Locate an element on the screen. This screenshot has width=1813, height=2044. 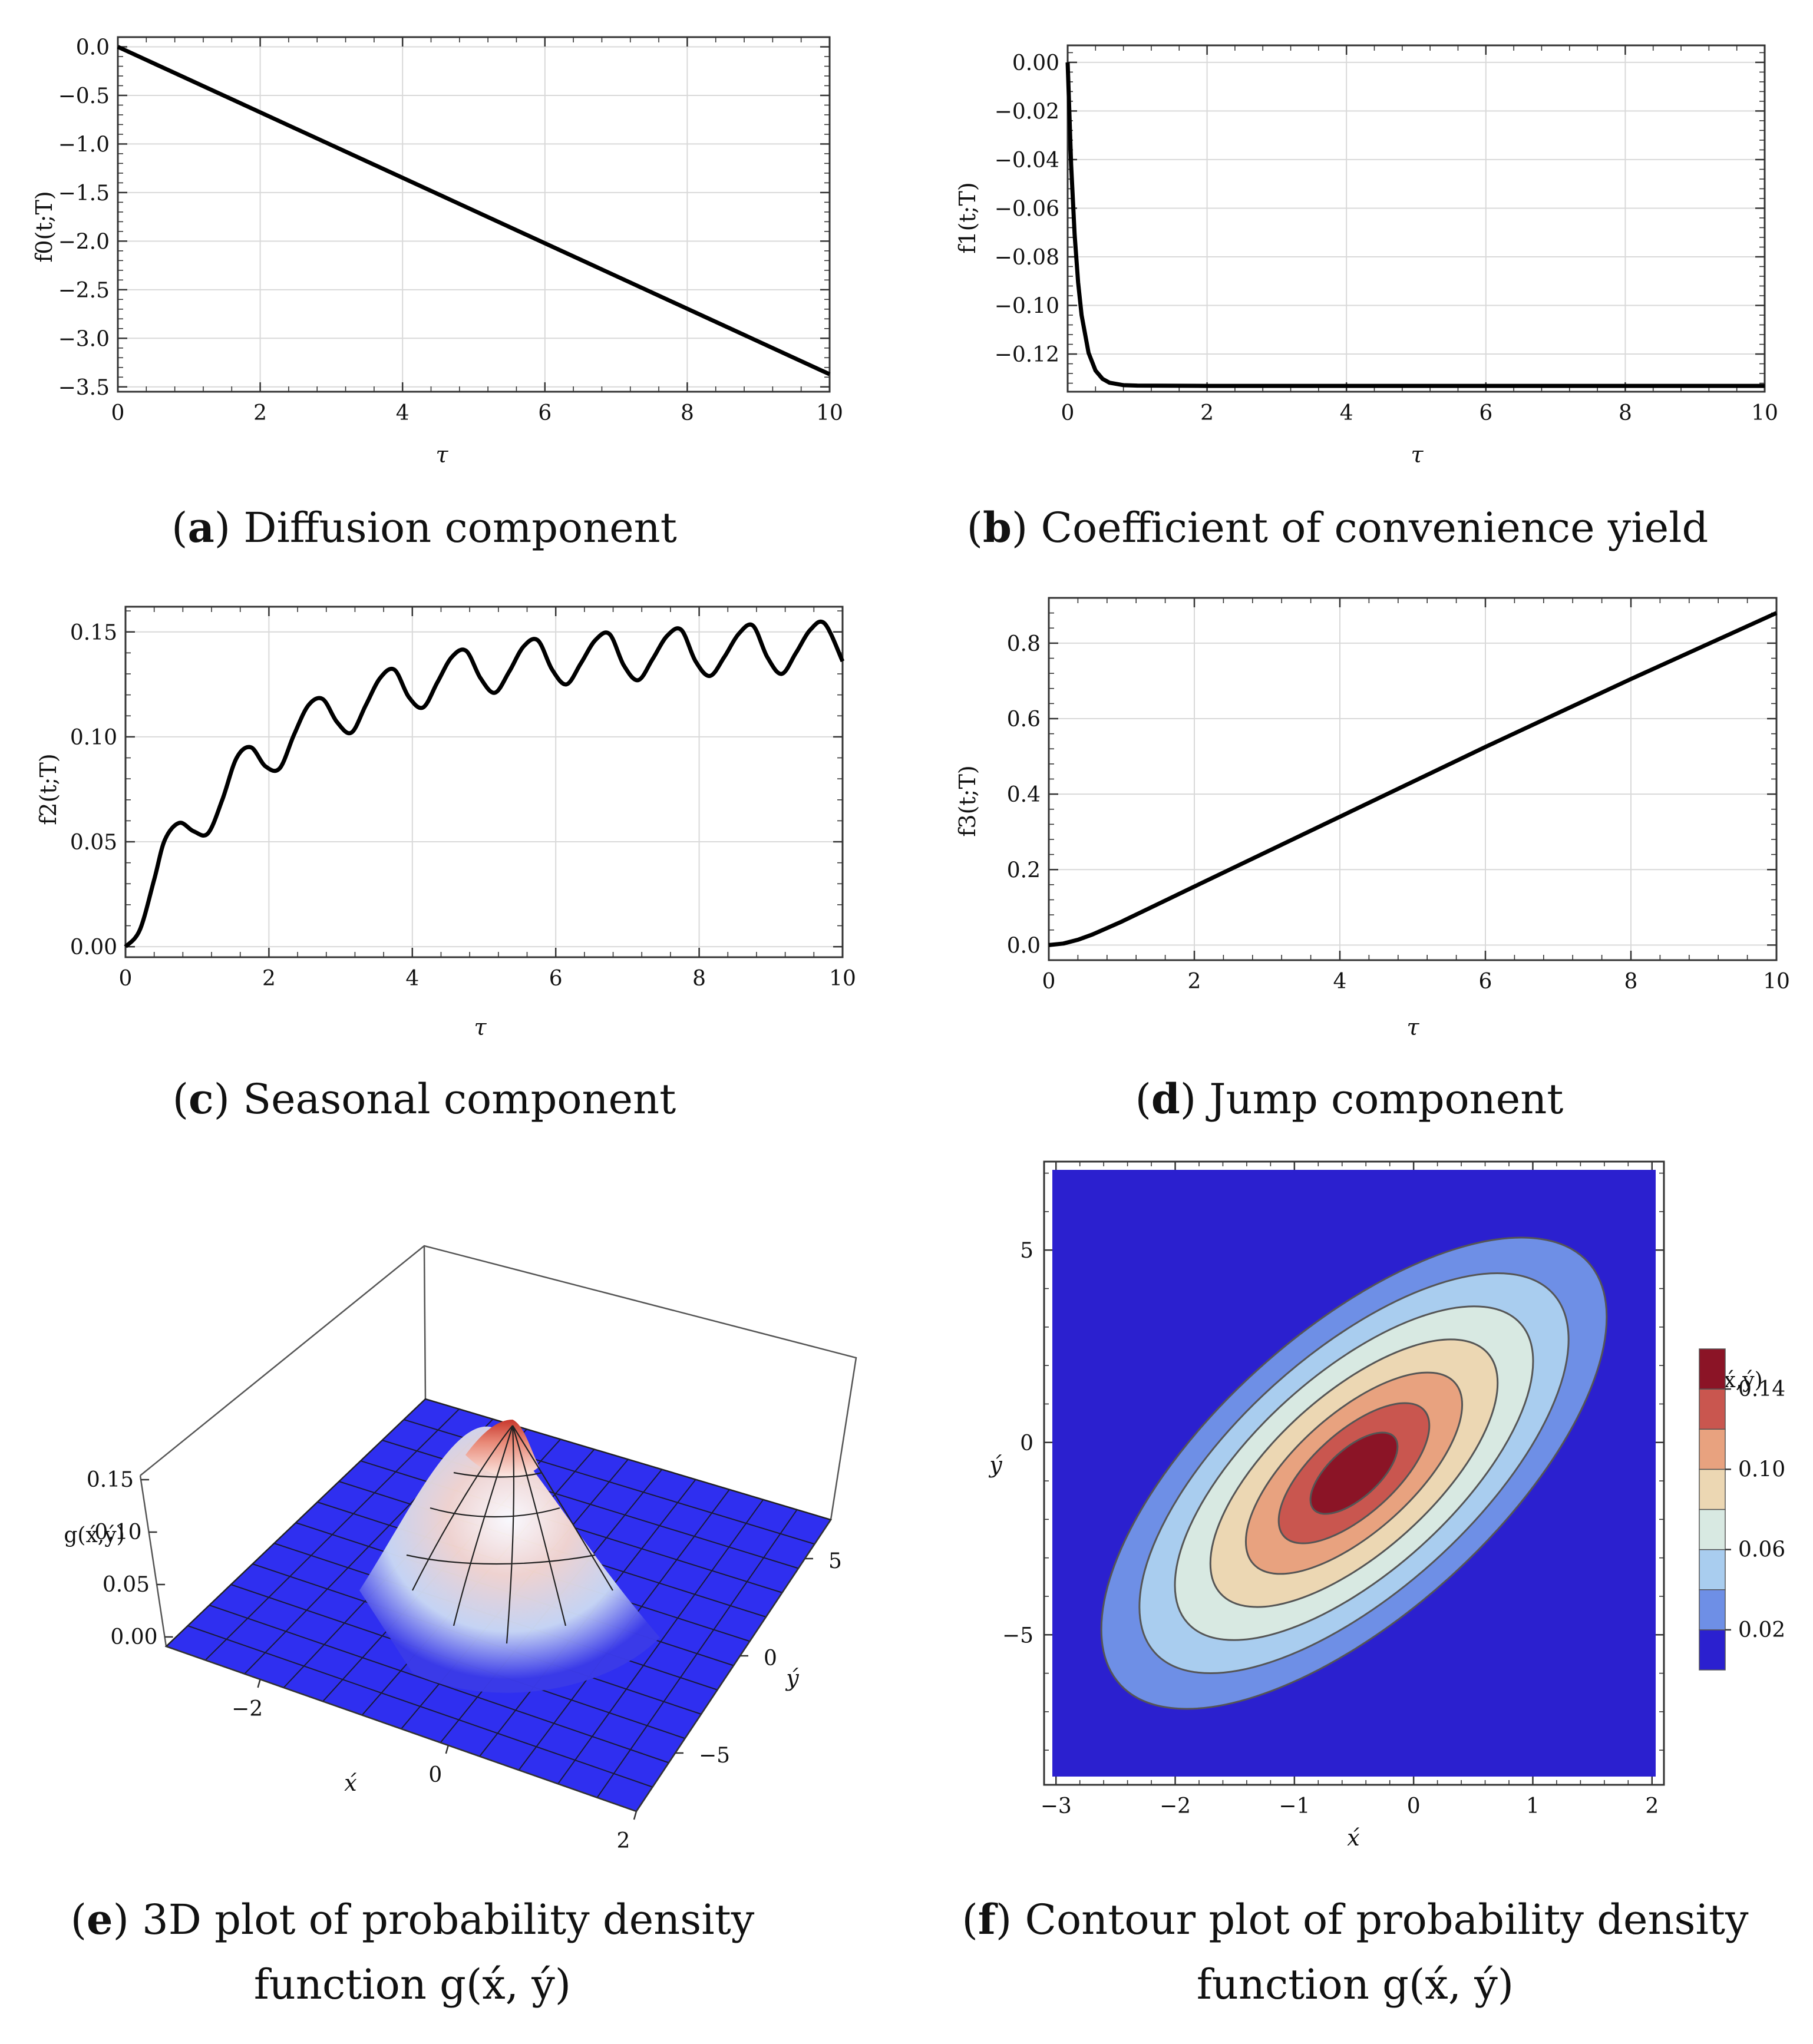
panel-d-xtick-label: 10 is located at coordinates (1776, 982).